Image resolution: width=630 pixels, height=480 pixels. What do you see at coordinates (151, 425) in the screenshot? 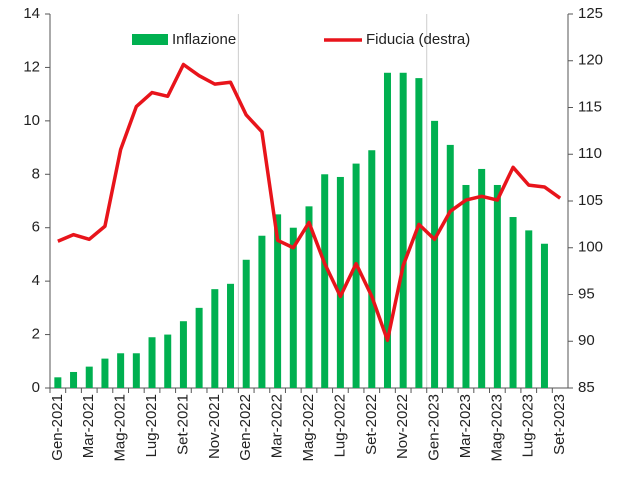
I see `x-tick-label: Lug-2021` at bounding box center [151, 425].